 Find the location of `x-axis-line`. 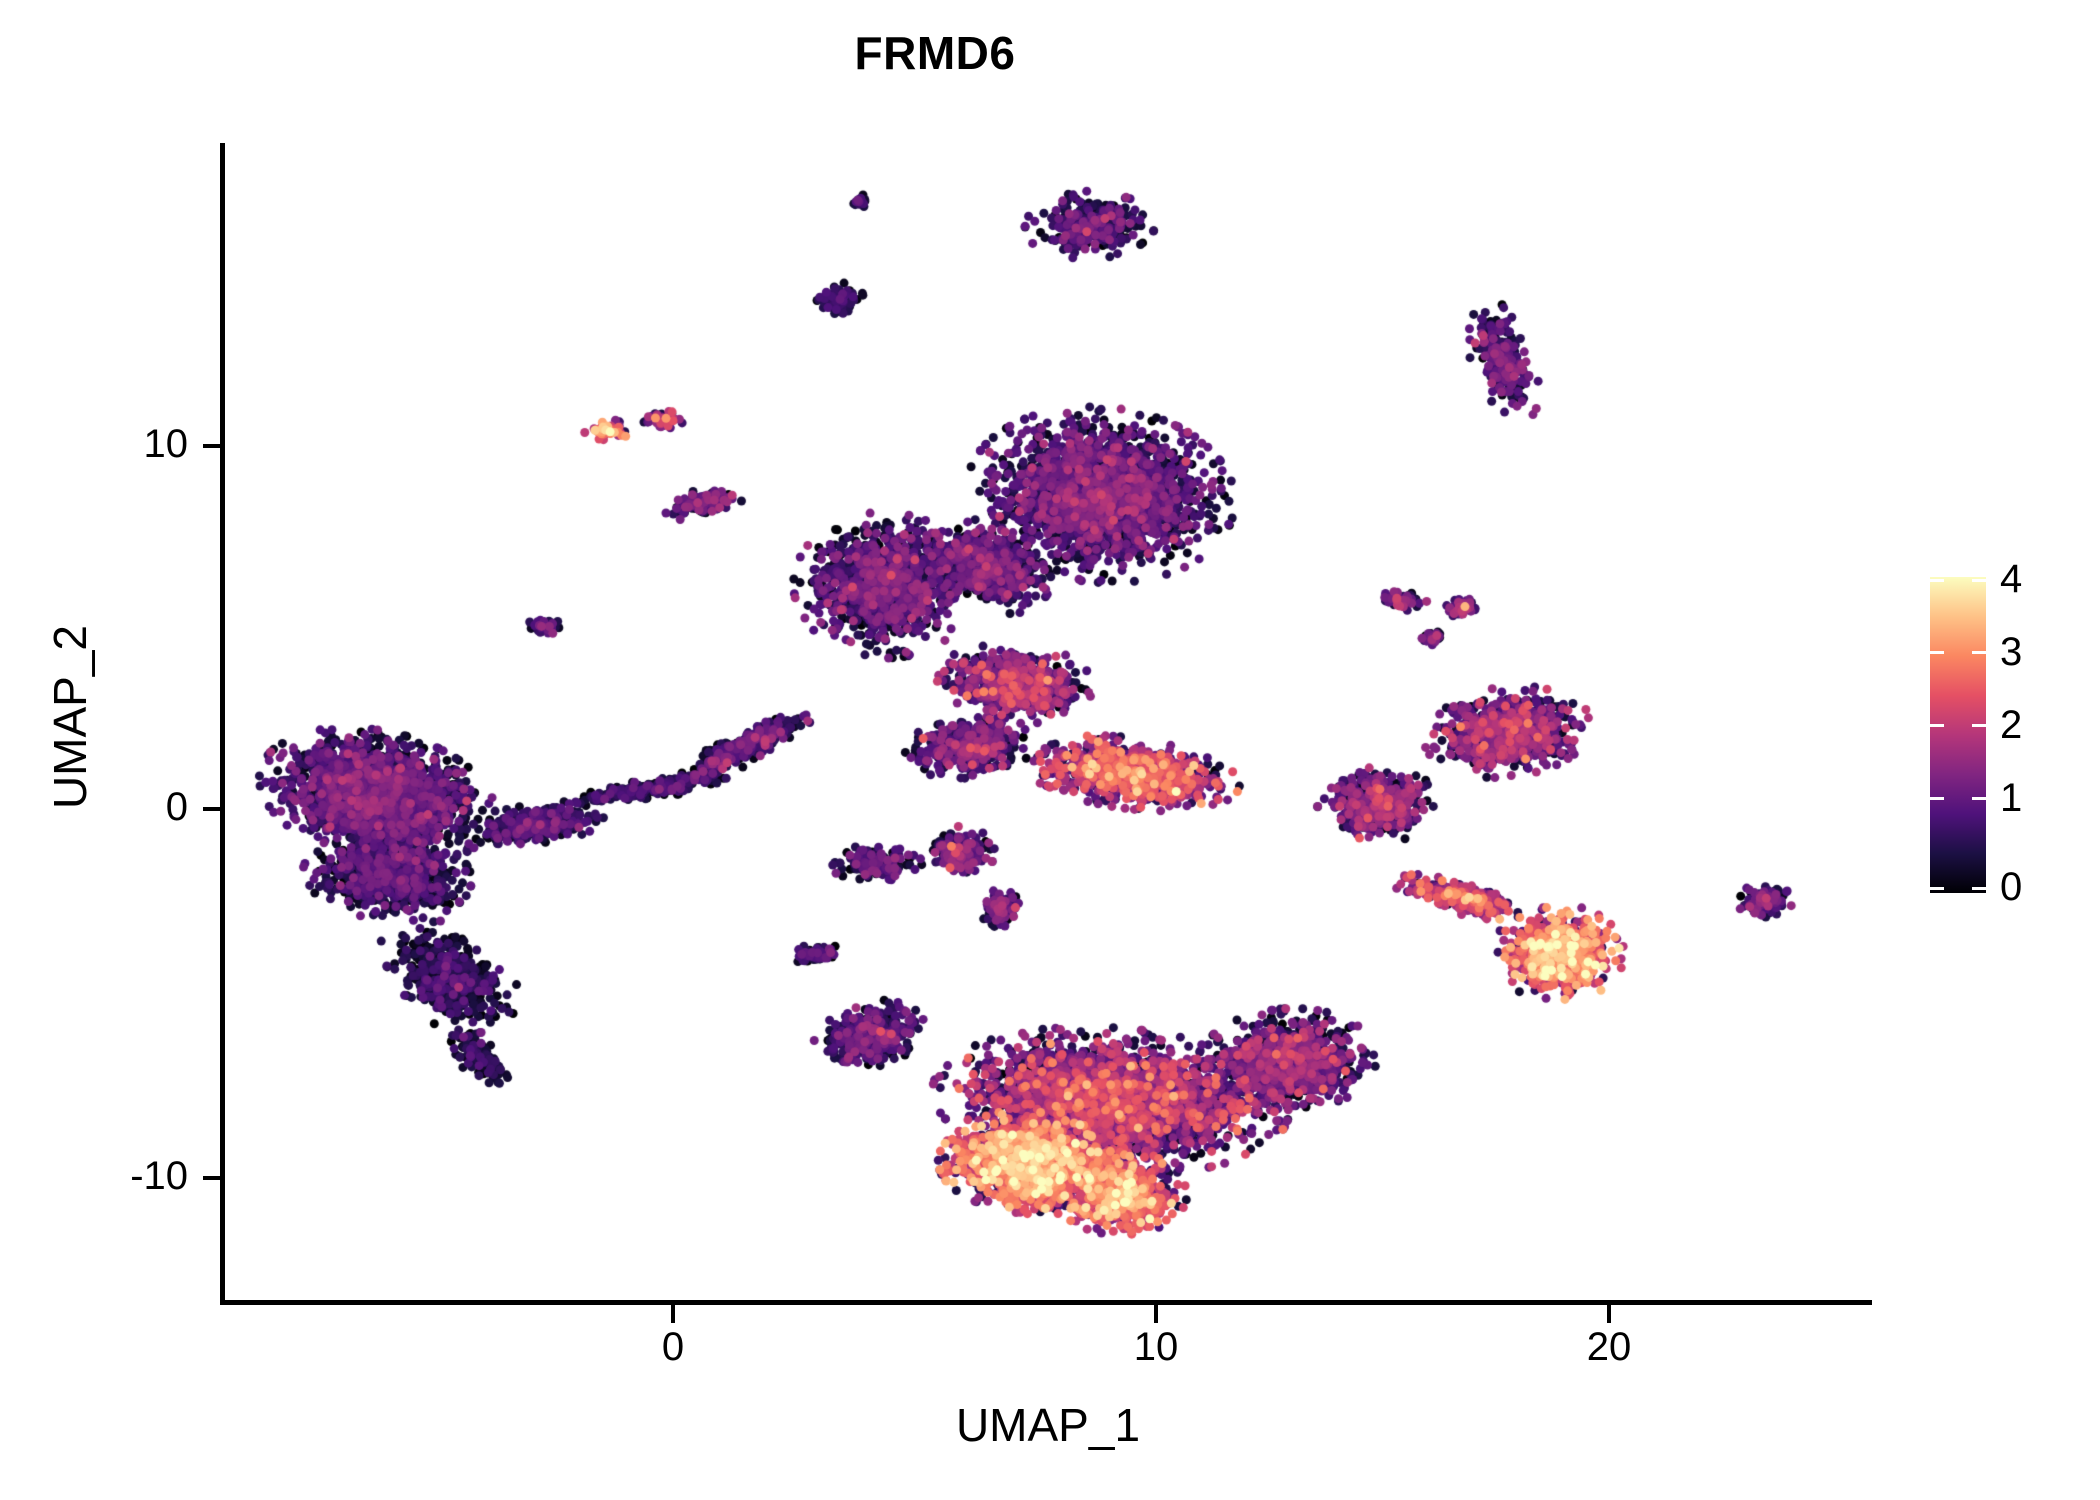

x-axis-line is located at coordinates (1046, 1302).